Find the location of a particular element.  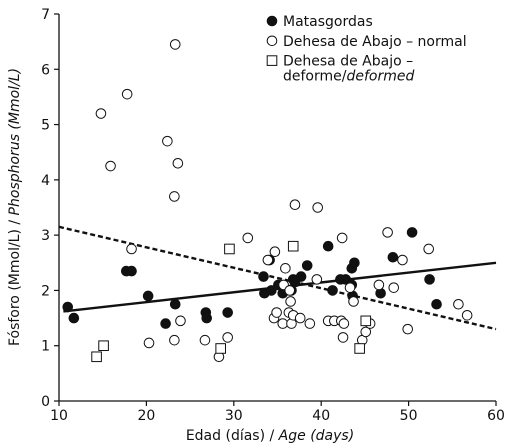

x-axis-ticks: 10 20 30 40 50 60 is located at coordinates (277, 412).